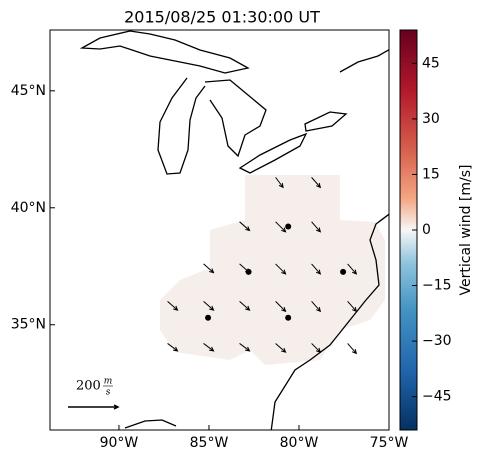 Image resolution: width=484 pixels, height=460 pixels. What do you see at coordinates (28, 208) in the screenshot?
I see `y-tick-label: 40°N` at bounding box center [28, 208].